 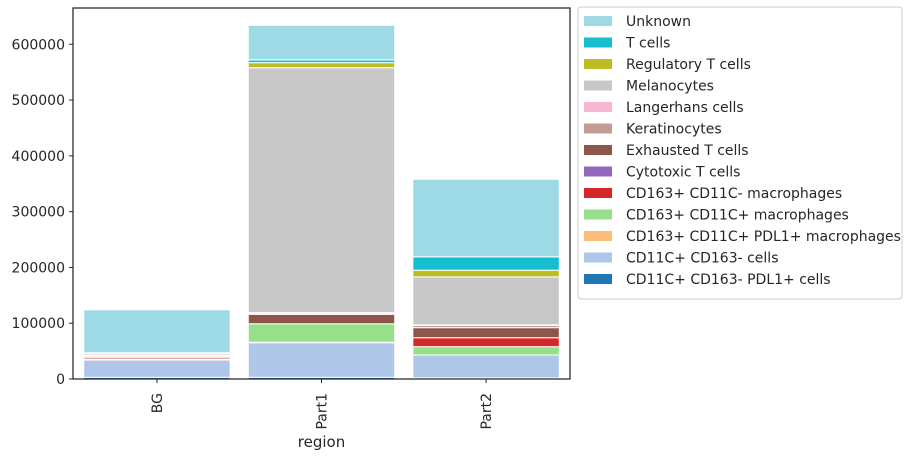 I want to click on legend-label: CD11C+ CD163- cells, so click(x=702, y=259).